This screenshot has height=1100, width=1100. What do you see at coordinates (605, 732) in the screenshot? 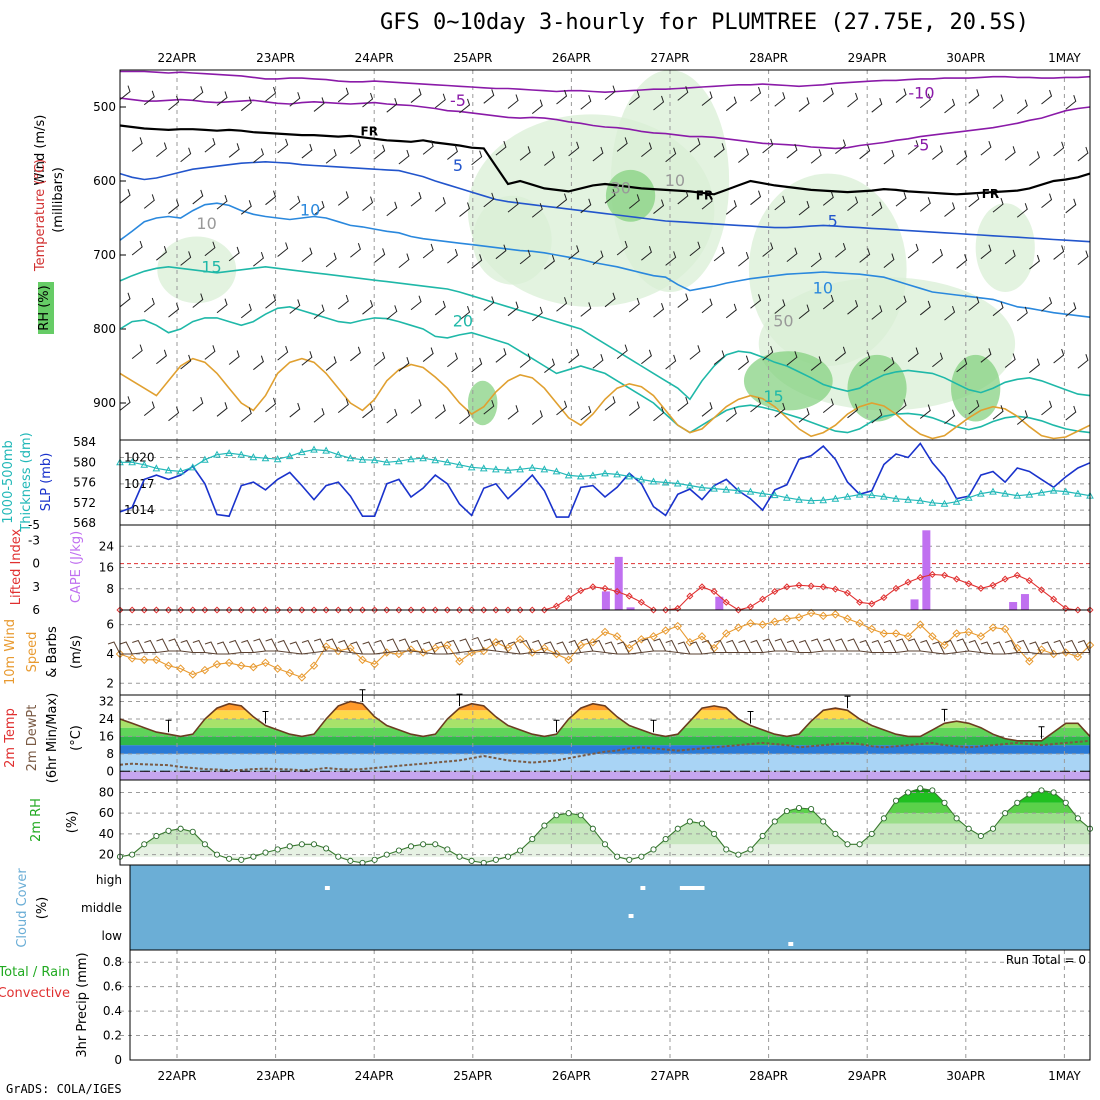
I see `temp-band` at bounding box center [605, 732].